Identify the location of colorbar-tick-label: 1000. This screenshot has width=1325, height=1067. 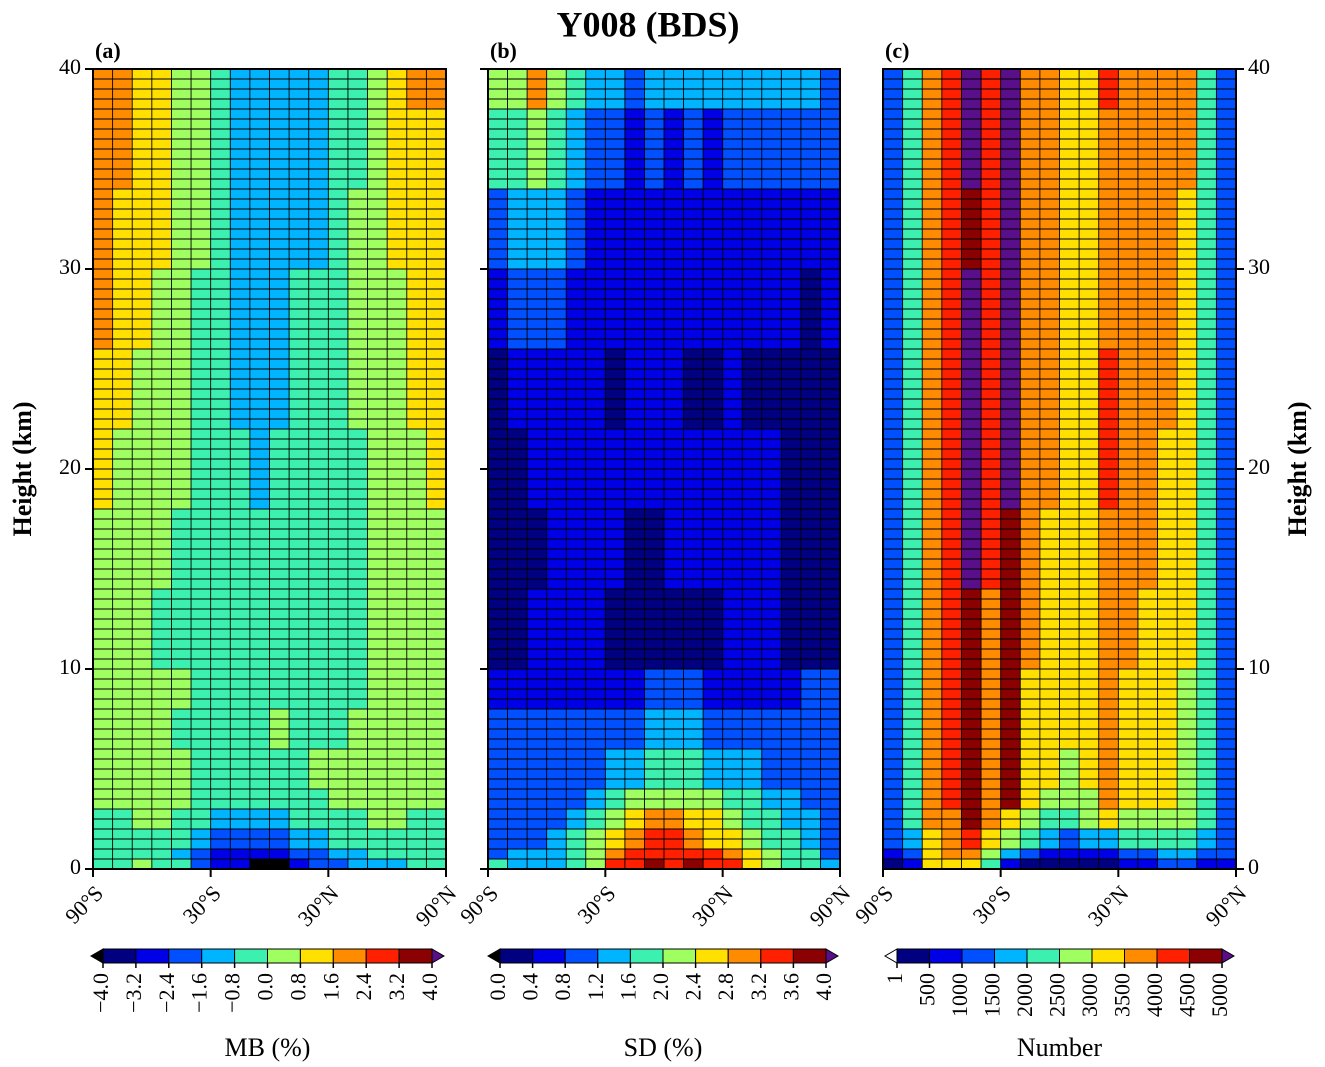
(959, 995).